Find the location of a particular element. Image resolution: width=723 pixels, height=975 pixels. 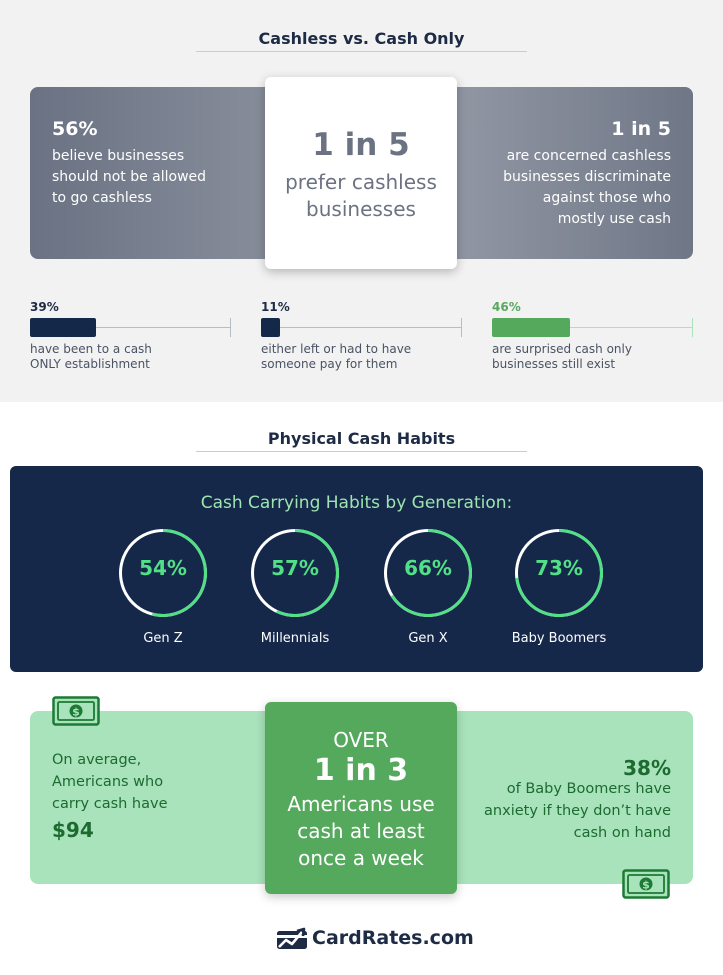

center-stat-line: prefer cashless is located at coordinates (361, 182).